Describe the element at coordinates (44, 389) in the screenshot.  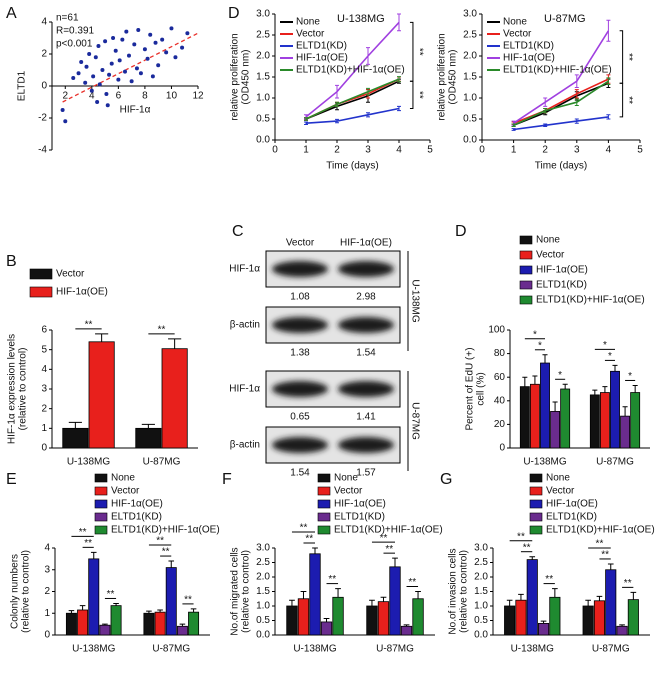
I see `y-tick-label: 3` at that location.